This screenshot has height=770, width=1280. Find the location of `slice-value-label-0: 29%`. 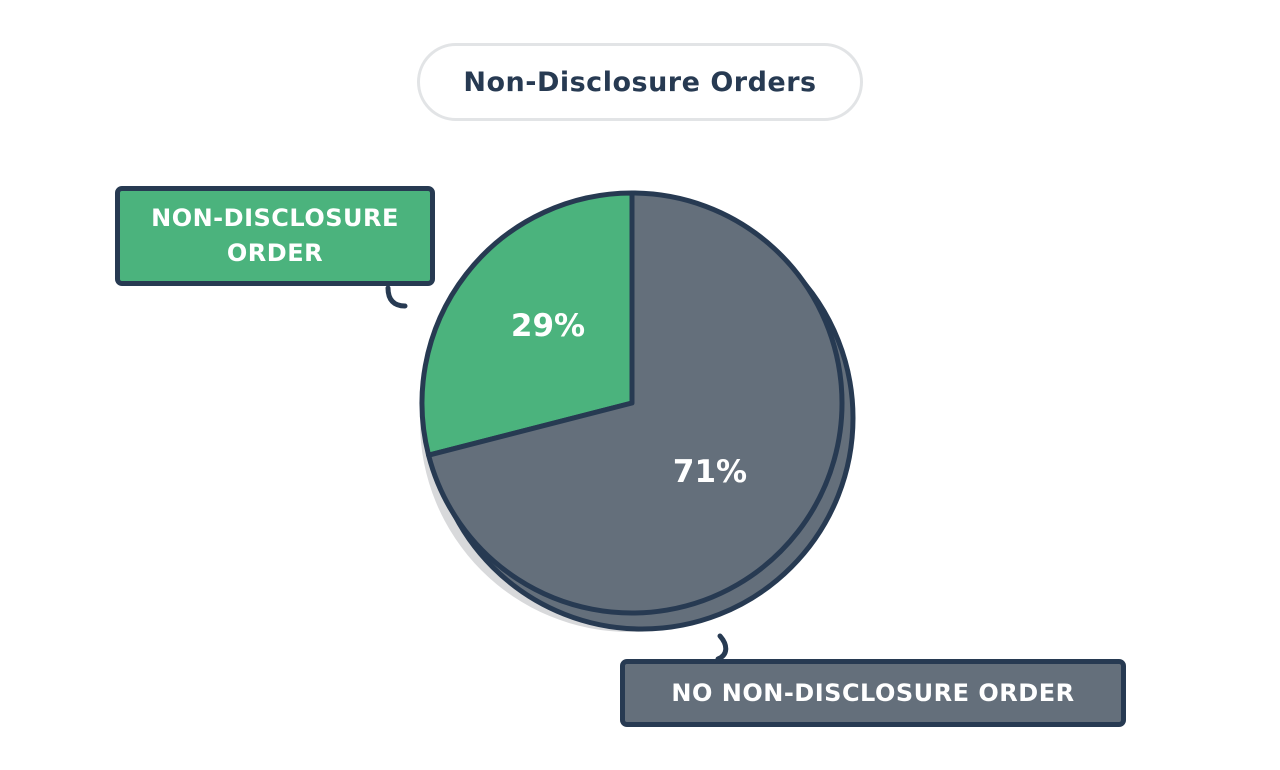

slice-value-label-0: 29% is located at coordinates (548, 326).